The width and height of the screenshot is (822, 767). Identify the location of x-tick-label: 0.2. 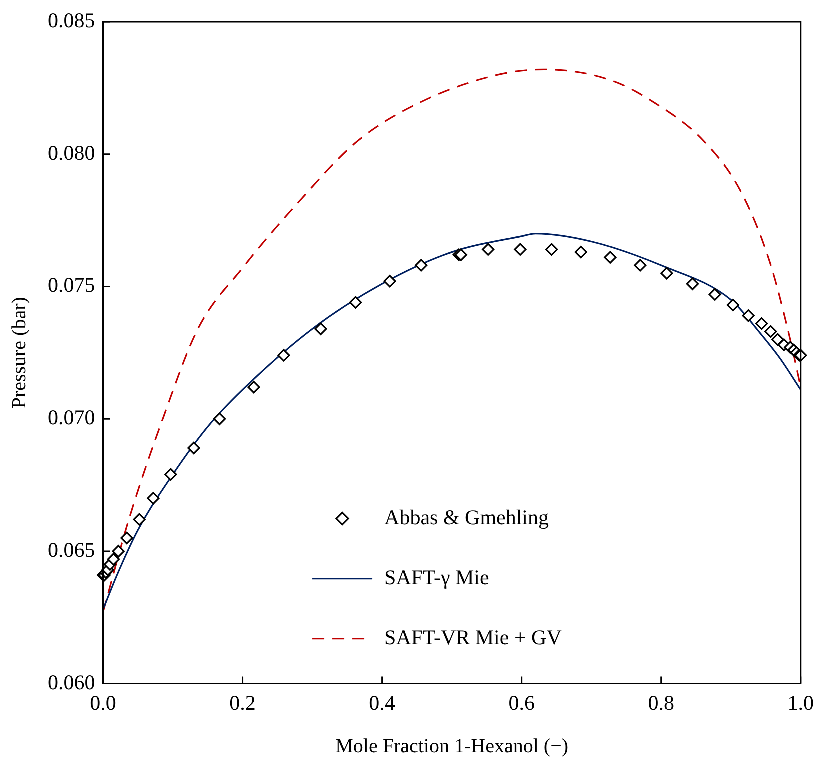
(243, 702).